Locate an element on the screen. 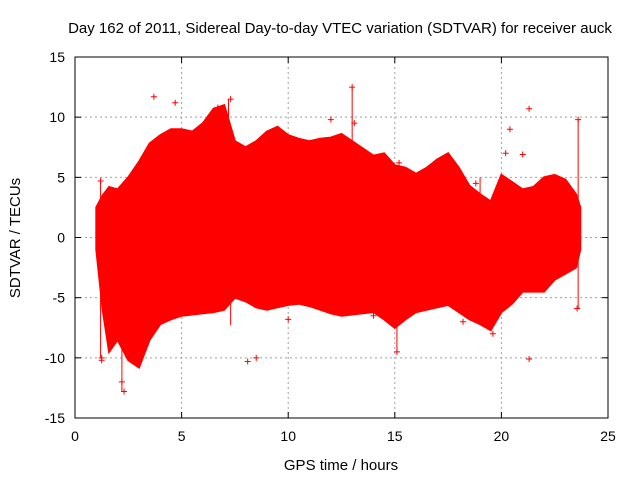  x-tick-label: 10 is located at coordinates (288, 436).